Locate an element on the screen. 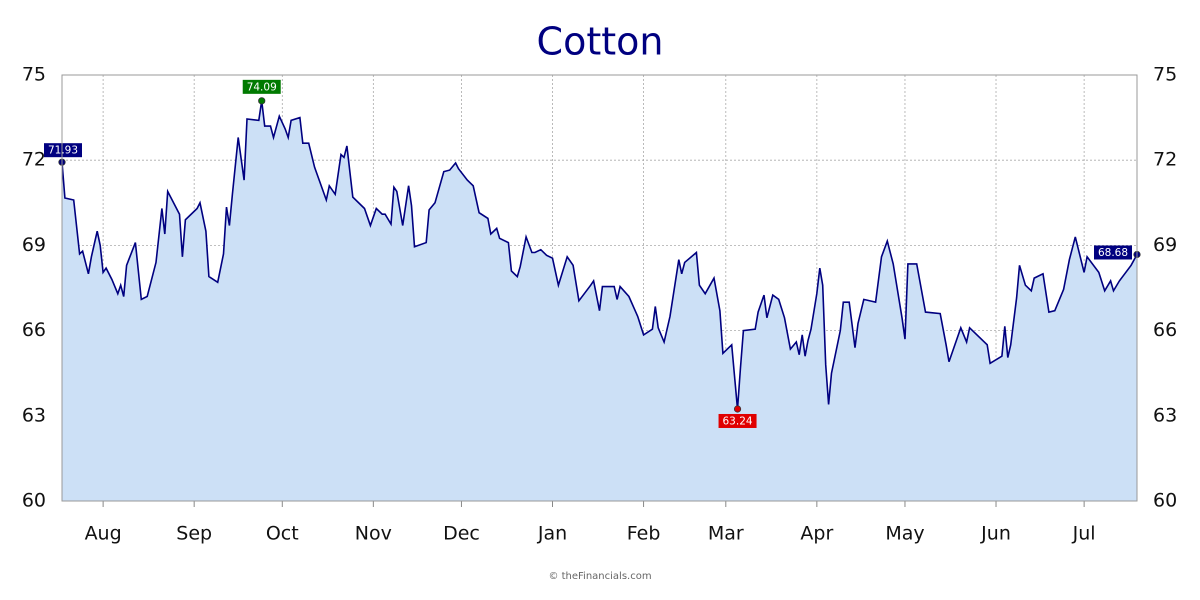  x-tick-label: Oct is located at coordinates (282, 534).